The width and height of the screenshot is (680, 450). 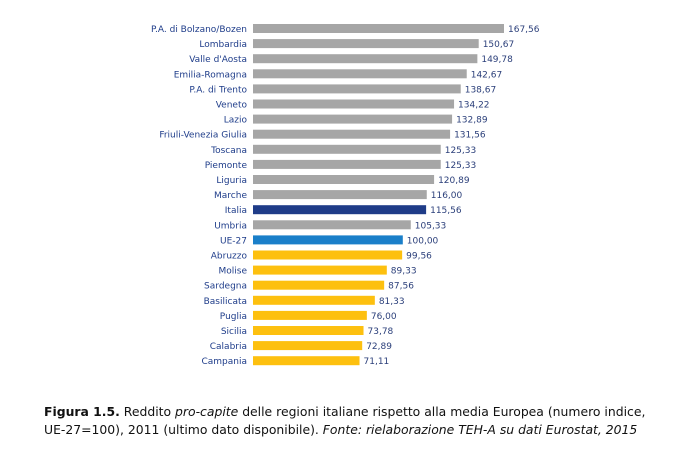 What do you see at coordinates (381, 332) in the screenshot?
I see `value-label: 73,78` at bounding box center [381, 332].